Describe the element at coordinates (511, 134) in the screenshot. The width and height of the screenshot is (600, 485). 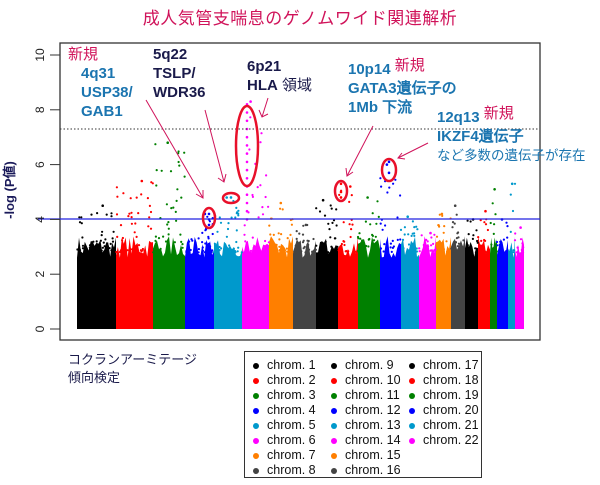
I see `annotation-12q13: 12q13 新規 IKZF4遺伝子 など多数の遺伝子が存在` at that location.